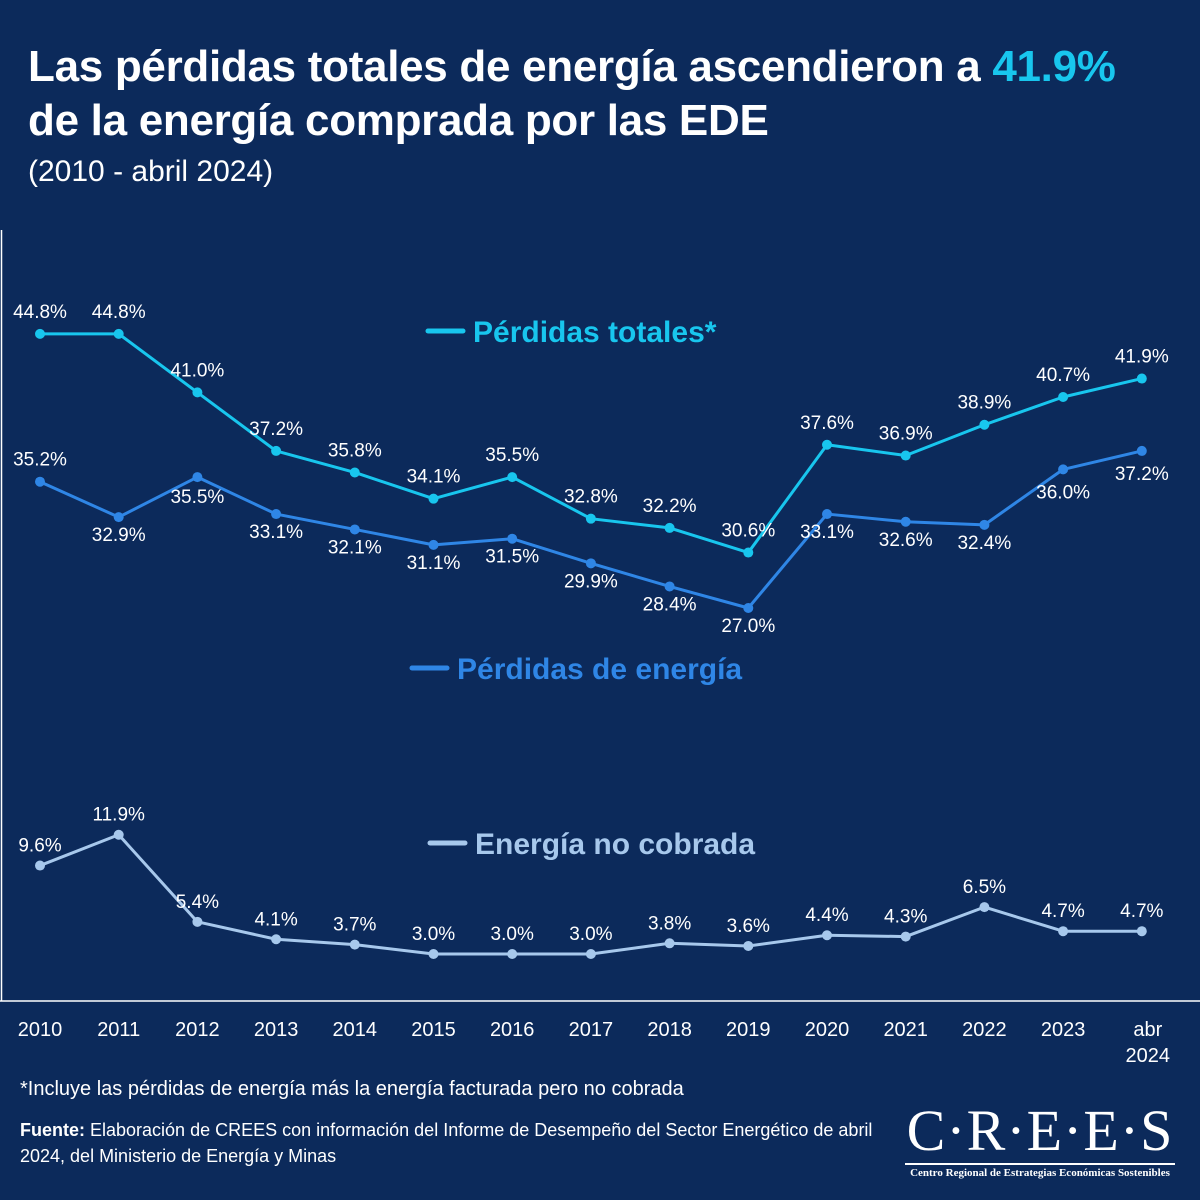  Describe the element at coordinates (276, 1030) in the screenshot. I see `x-tick-label: 2013` at that location.